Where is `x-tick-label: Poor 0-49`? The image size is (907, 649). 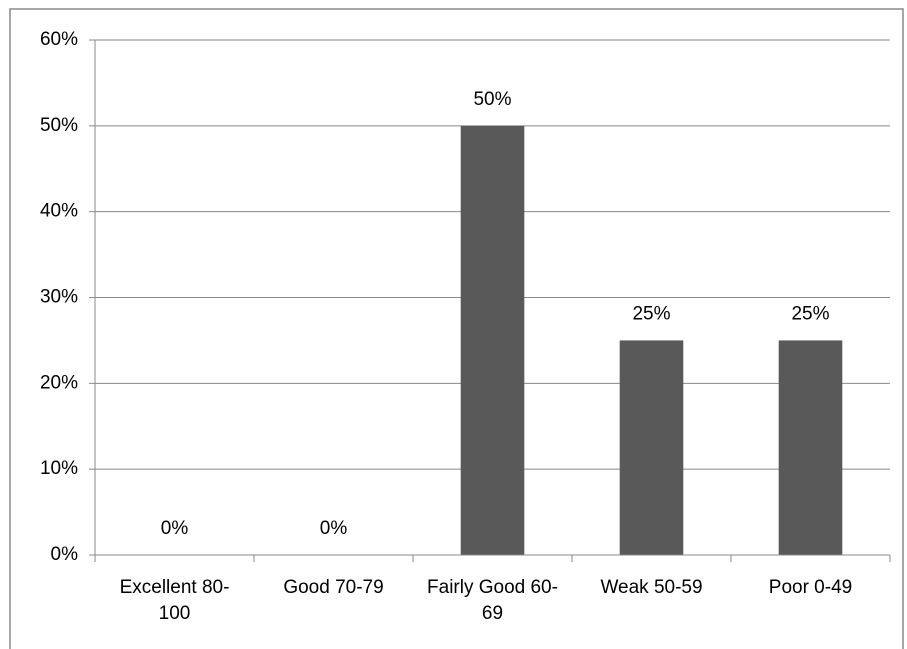
x-tick-label: Poor 0-49 is located at coordinates (810, 587).